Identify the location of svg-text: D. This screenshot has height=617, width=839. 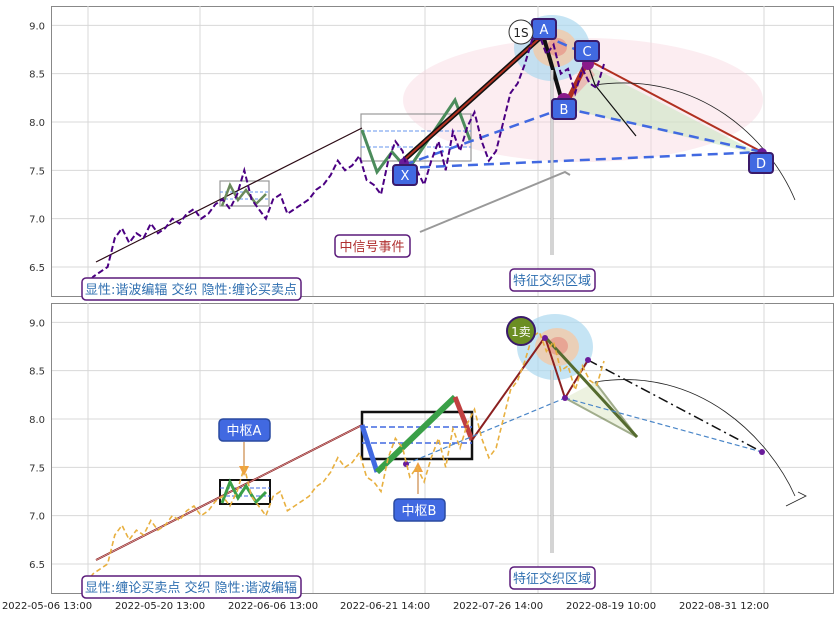
(761, 164).